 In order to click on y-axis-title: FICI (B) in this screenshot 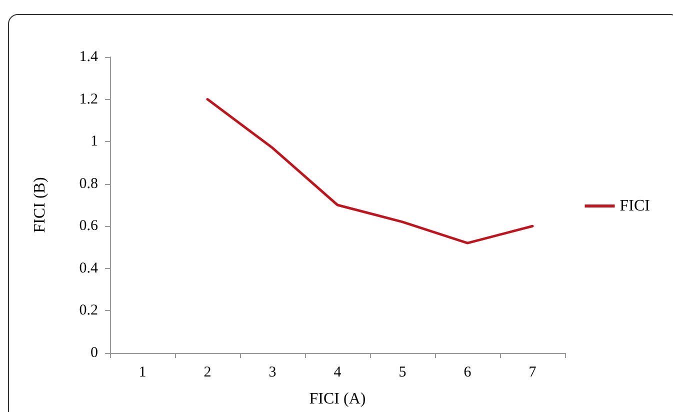, I will do `click(40, 205)`.